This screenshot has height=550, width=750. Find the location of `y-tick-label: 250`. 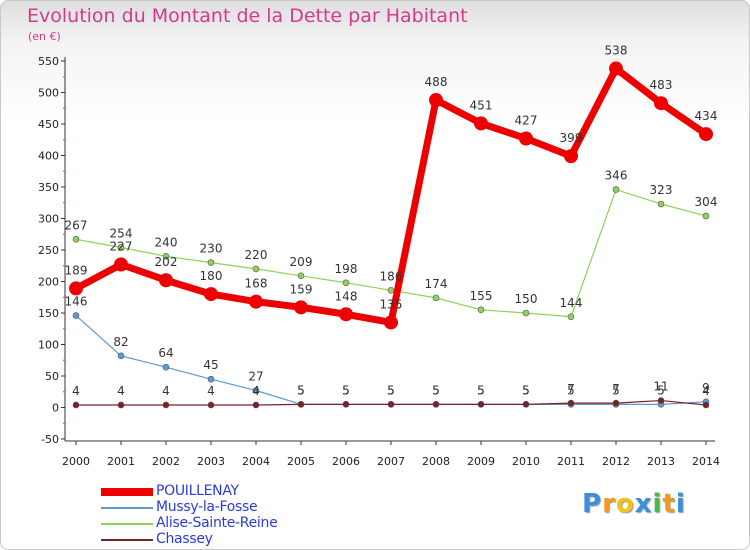

y-tick-label: 250 is located at coordinates (48, 250).